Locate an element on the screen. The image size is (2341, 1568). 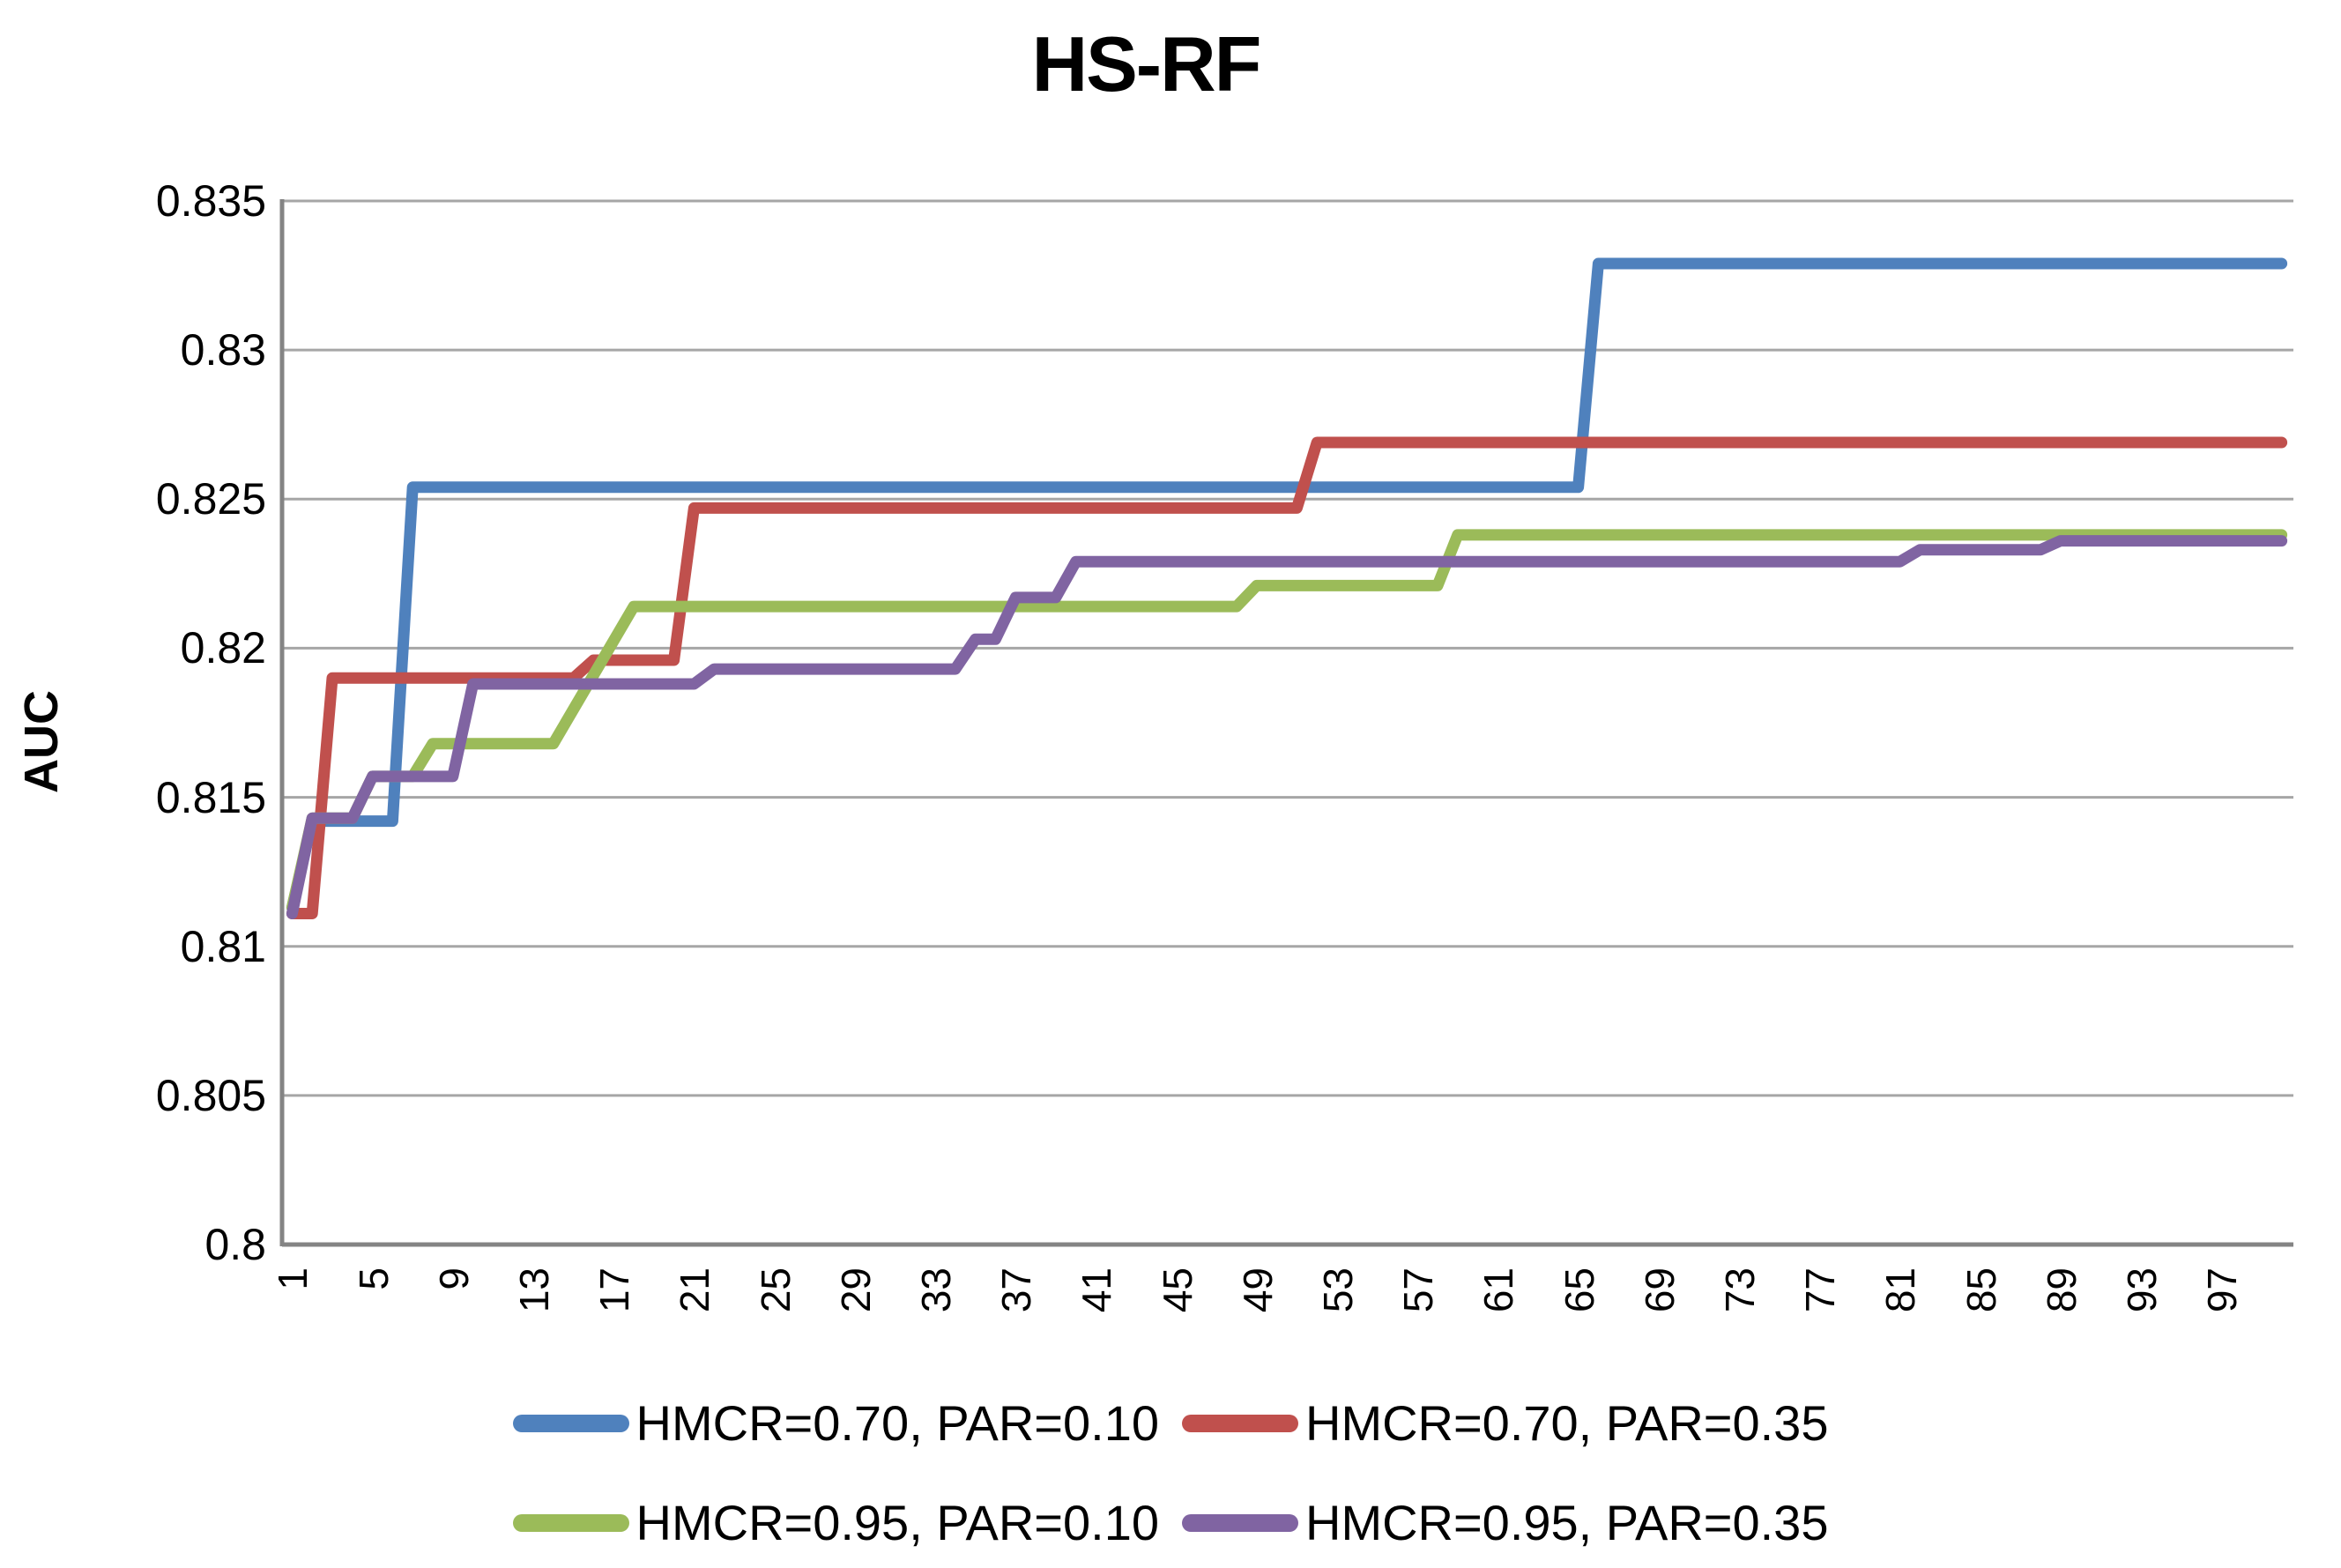
x-tick-label: 89 is located at coordinates (2061, 1290).